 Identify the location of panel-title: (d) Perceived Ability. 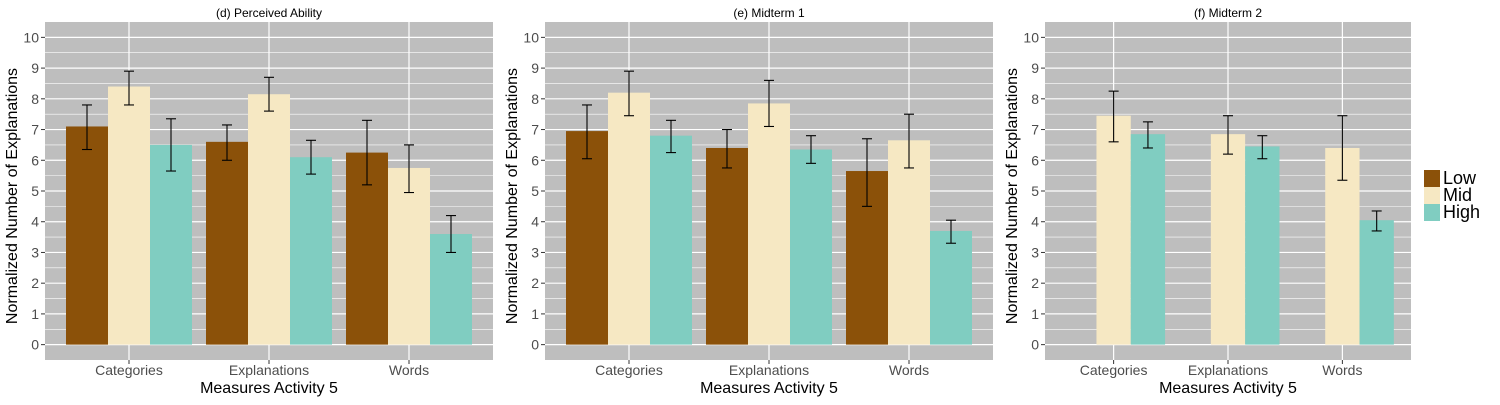
(269, 13).